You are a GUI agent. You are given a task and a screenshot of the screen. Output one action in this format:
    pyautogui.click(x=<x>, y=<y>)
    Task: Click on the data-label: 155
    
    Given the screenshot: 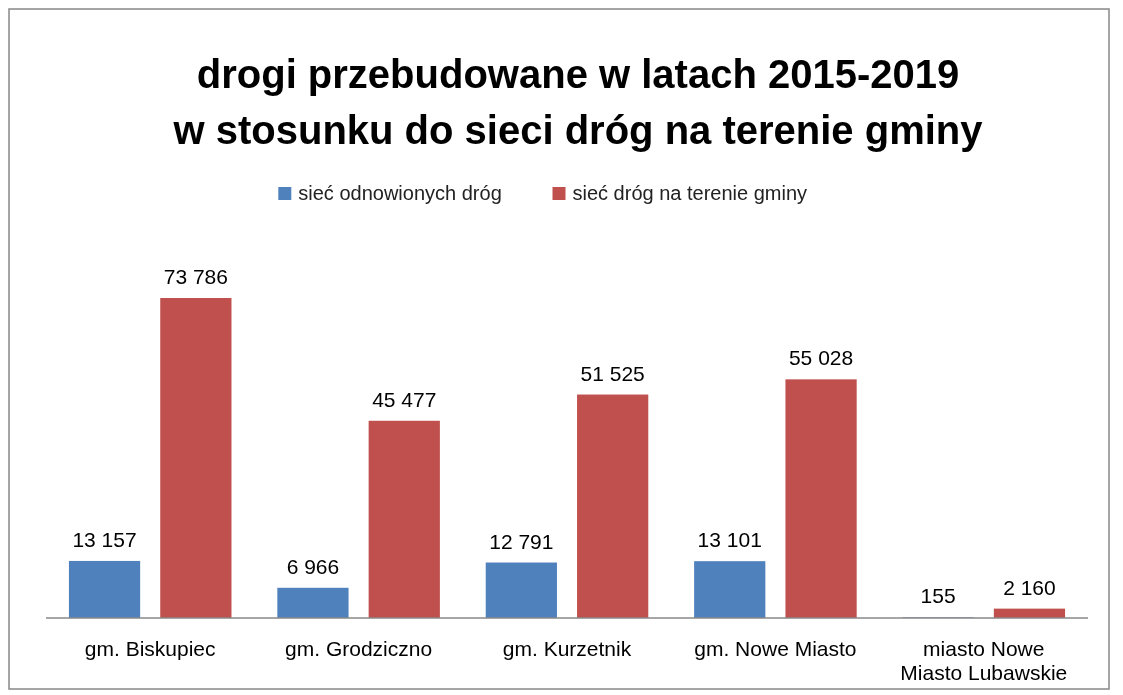 What is the action you would take?
    pyautogui.click(x=938, y=596)
    